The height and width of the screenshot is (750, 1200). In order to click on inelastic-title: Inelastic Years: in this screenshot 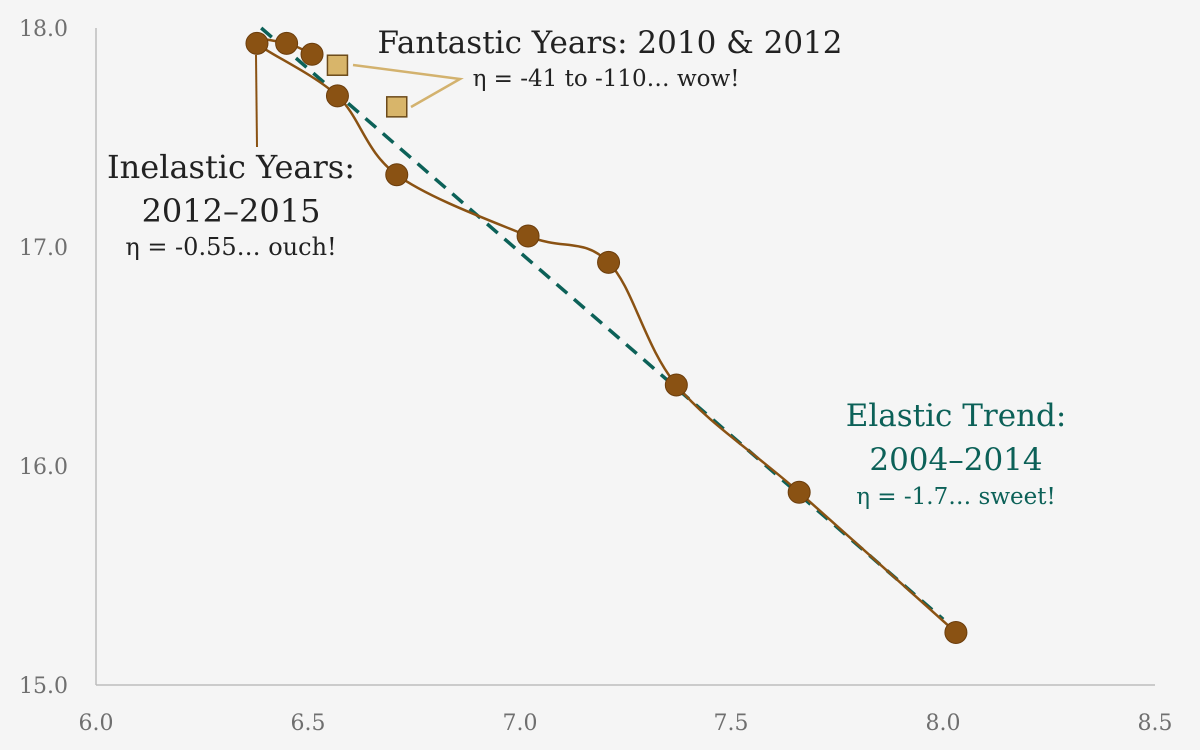, I will do `click(231, 167)`.